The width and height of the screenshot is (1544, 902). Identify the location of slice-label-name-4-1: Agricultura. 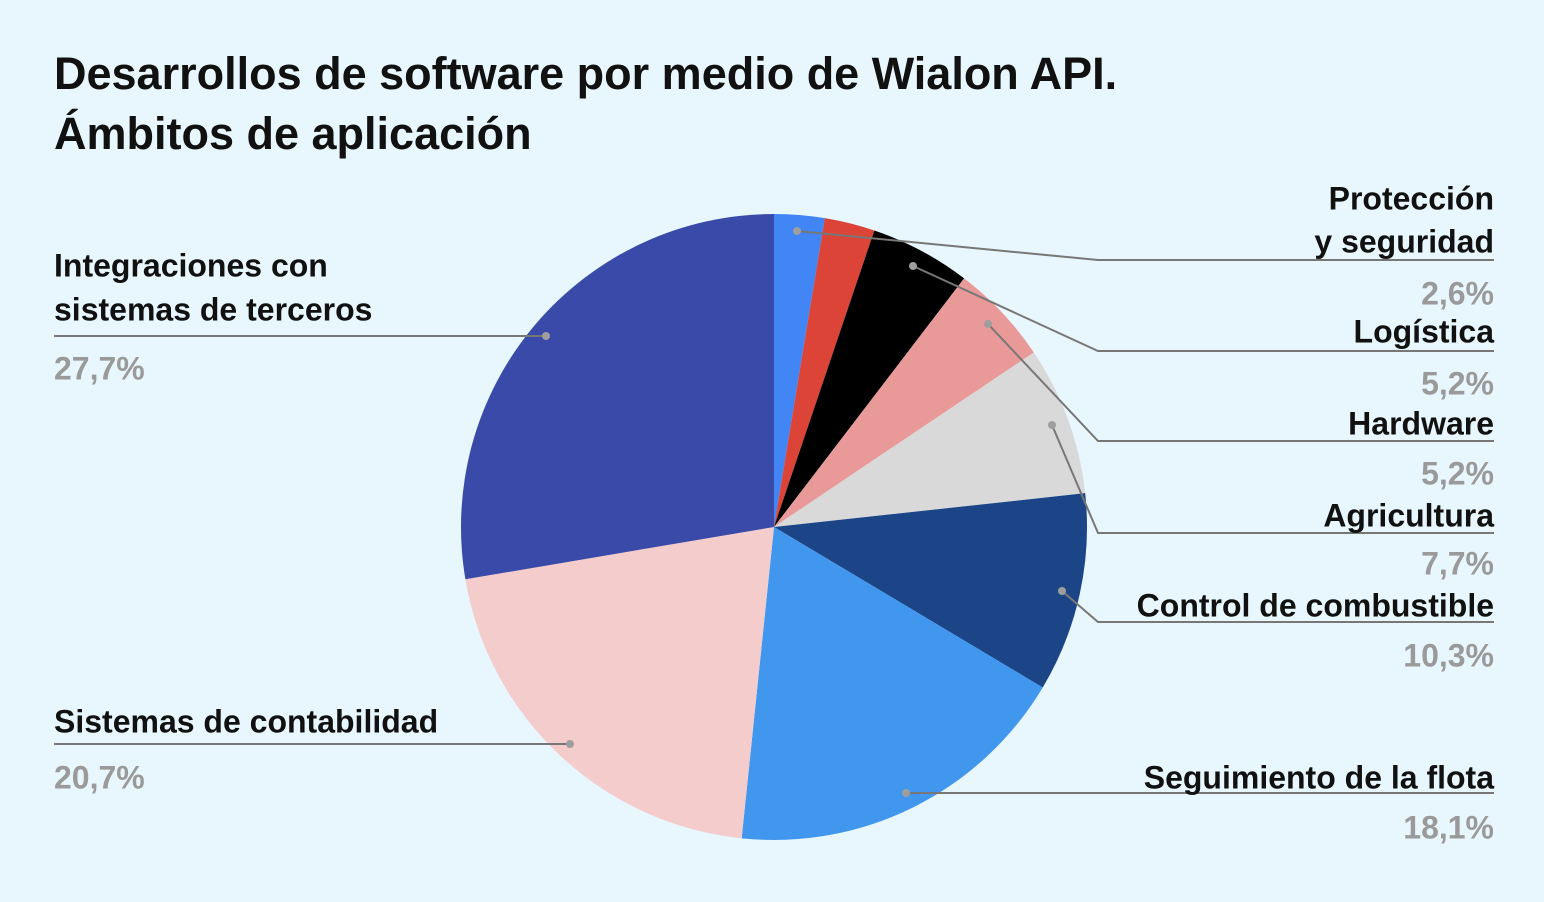
(1408, 515).